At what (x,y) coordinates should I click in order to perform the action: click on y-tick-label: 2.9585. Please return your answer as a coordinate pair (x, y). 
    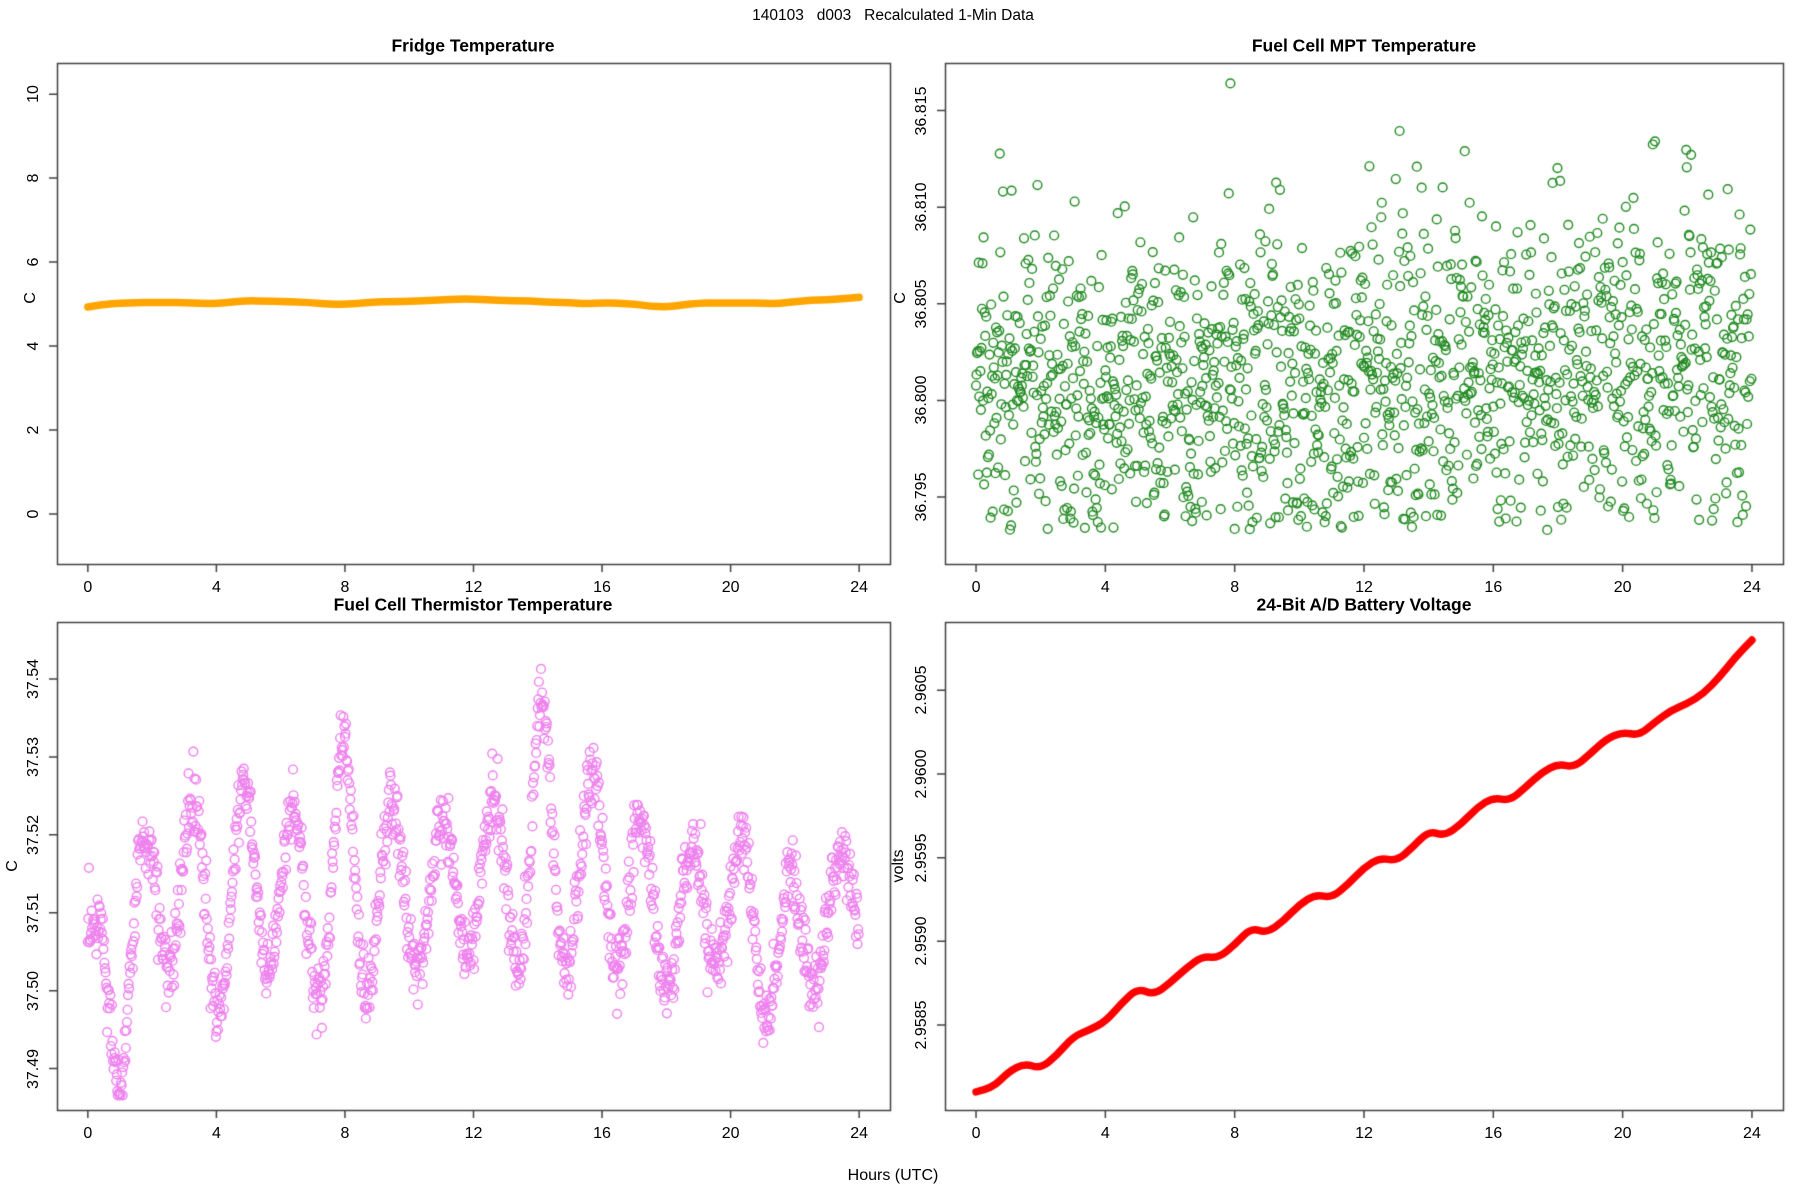
    Looking at the image, I should click on (921, 1025).